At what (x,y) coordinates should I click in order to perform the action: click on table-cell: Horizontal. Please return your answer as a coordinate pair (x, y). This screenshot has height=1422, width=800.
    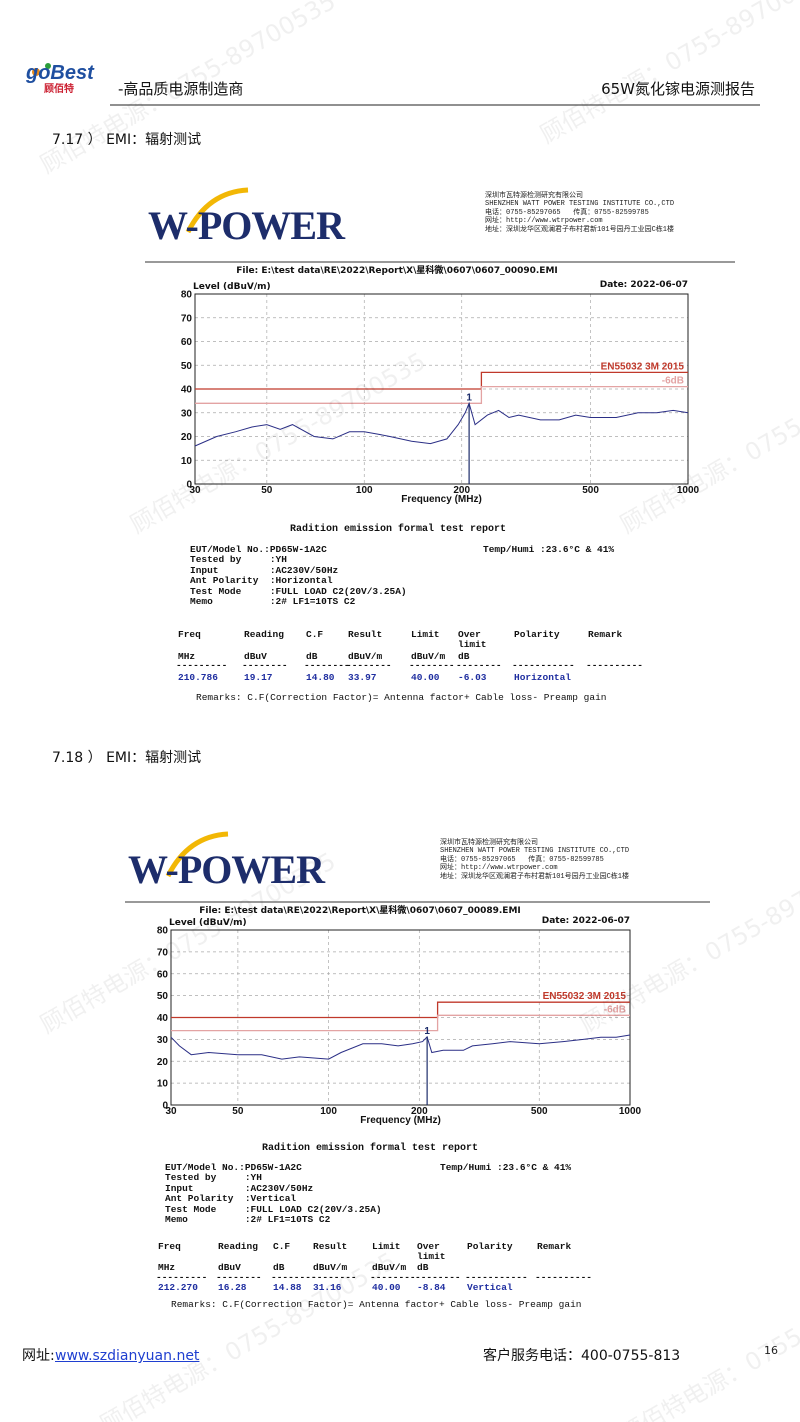
    Looking at the image, I should click on (543, 677).